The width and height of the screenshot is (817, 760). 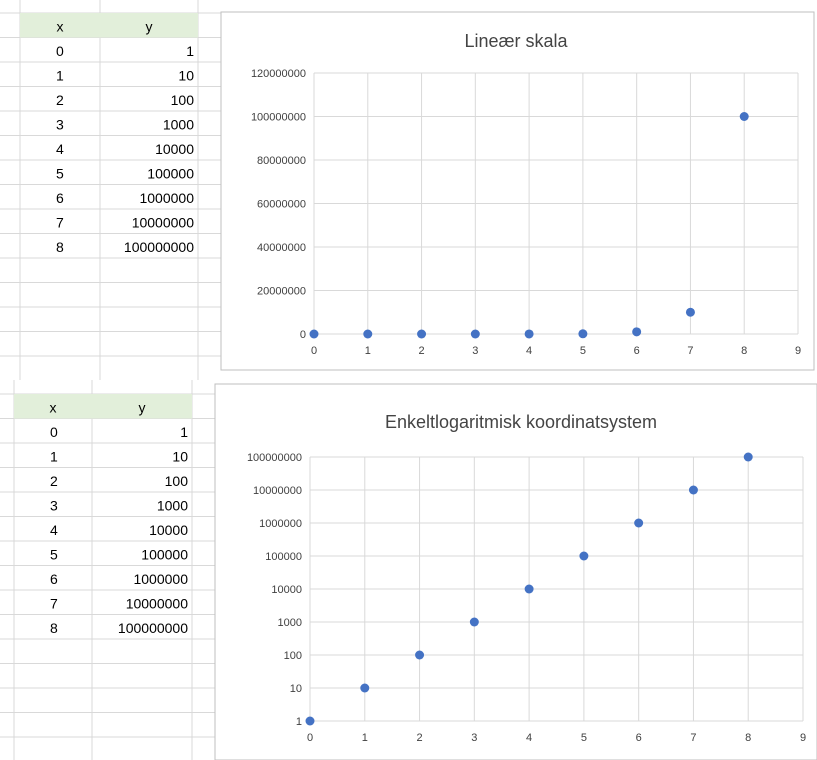 What do you see at coordinates (278, 74) in the screenshot?
I see `y-tick-label: 120000000` at bounding box center [278, 74].